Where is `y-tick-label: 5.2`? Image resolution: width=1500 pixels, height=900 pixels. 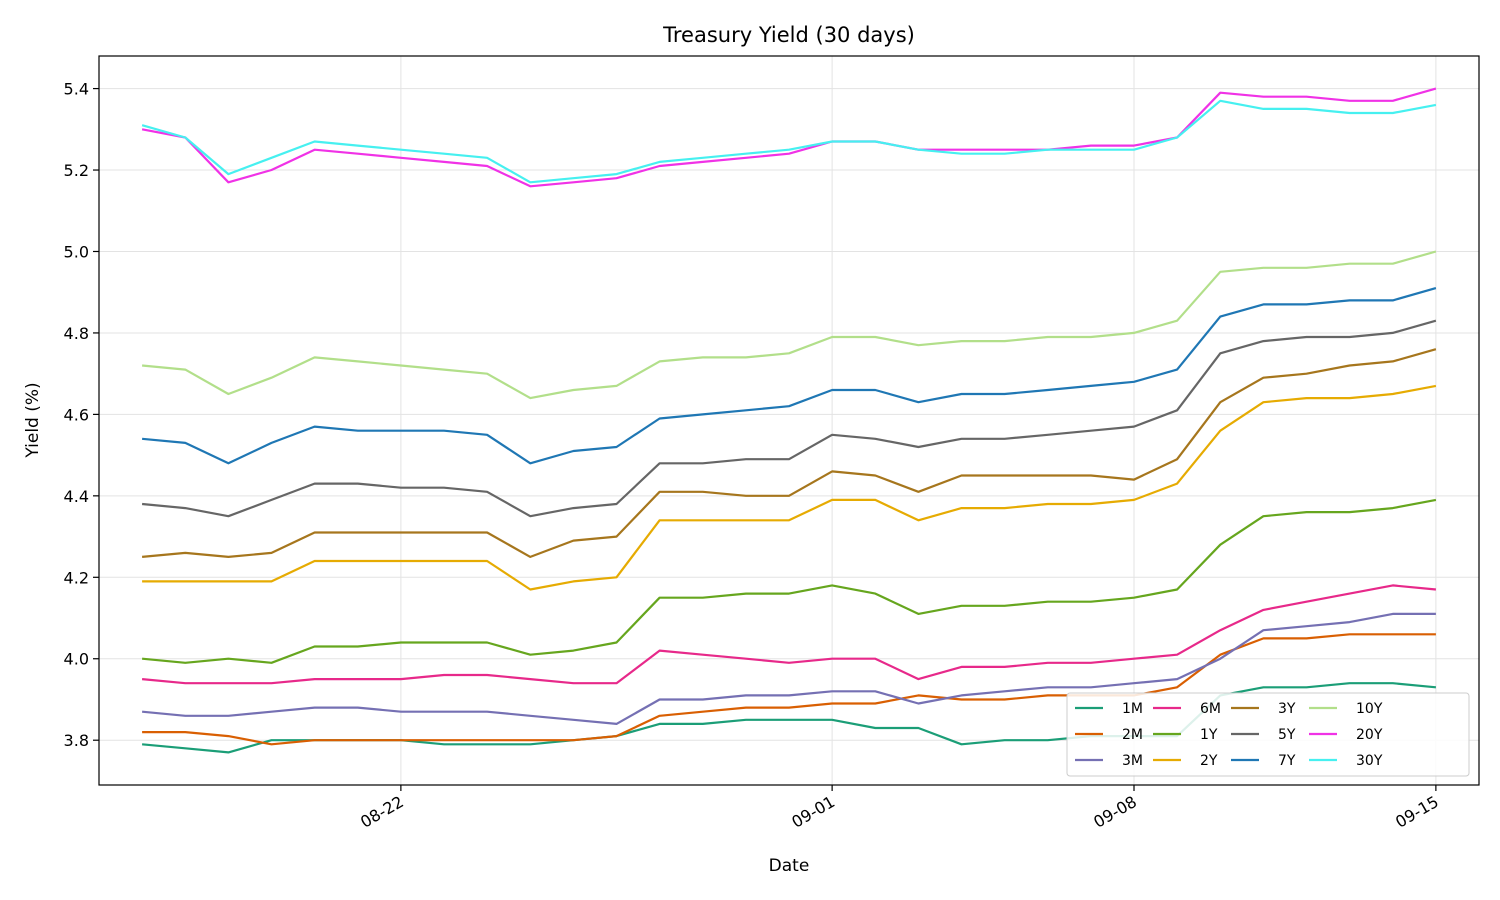 y-tick-label: 5.2 is located at coordinates (76, 170).